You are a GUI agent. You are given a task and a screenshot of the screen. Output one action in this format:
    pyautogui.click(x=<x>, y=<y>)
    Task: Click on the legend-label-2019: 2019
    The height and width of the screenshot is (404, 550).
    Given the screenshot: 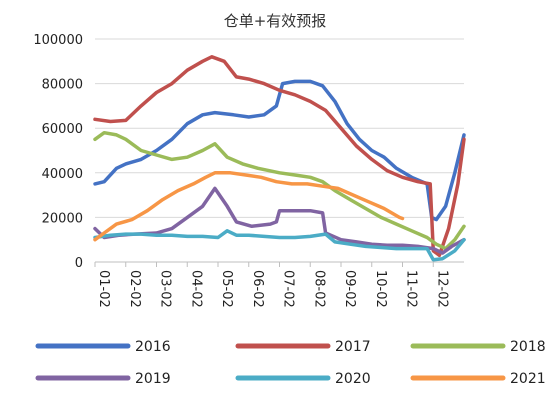 What is the action you would take?
    pyautogui.click(x=153, y=379)
    